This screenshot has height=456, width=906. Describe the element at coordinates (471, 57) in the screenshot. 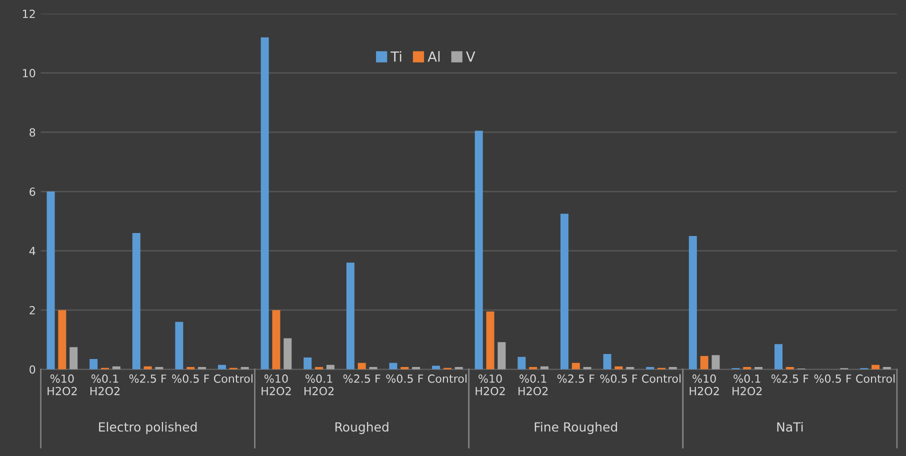

I see `legend-label: V` at that location.